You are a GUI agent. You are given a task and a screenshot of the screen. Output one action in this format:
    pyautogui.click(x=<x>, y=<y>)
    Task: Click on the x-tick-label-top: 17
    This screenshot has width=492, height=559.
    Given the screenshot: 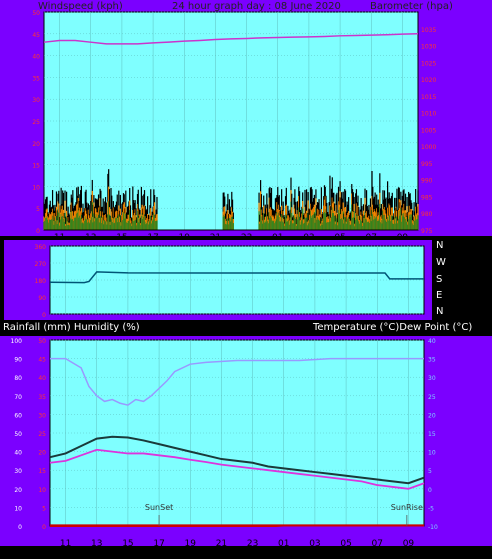 What is the action you would take?
    pyautogui.click(x=152, y=238)
    